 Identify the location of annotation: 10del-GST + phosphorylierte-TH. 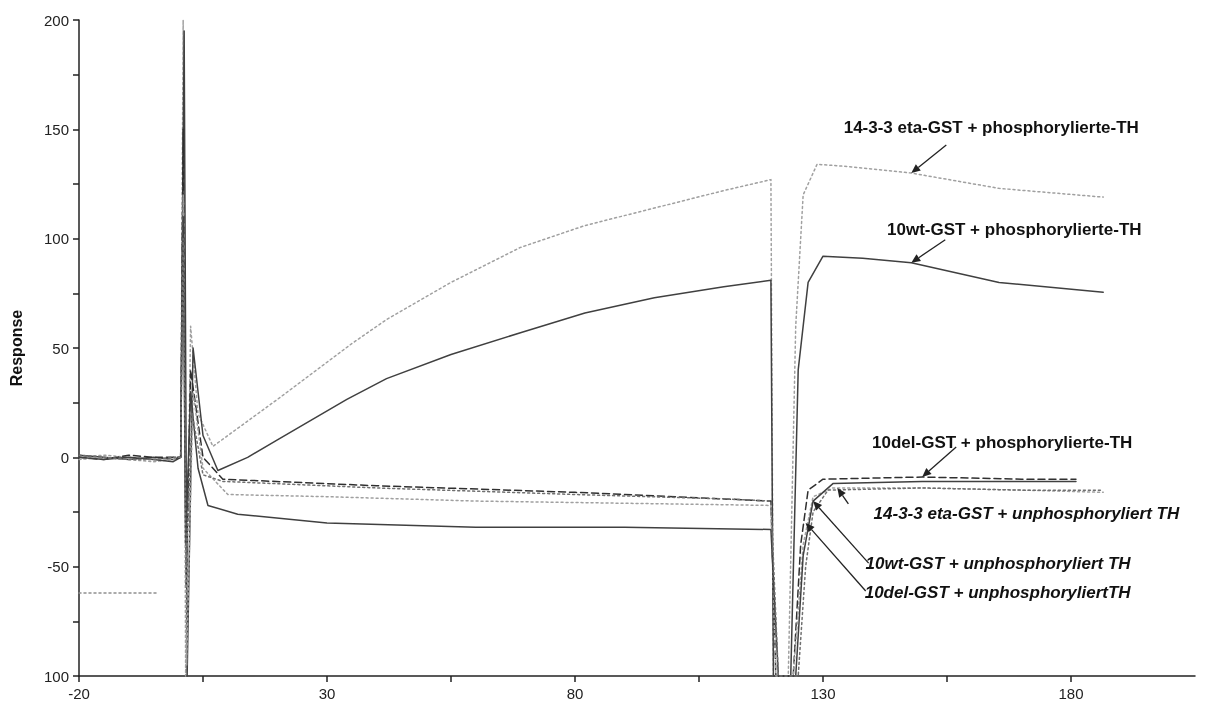
(1002, 442).